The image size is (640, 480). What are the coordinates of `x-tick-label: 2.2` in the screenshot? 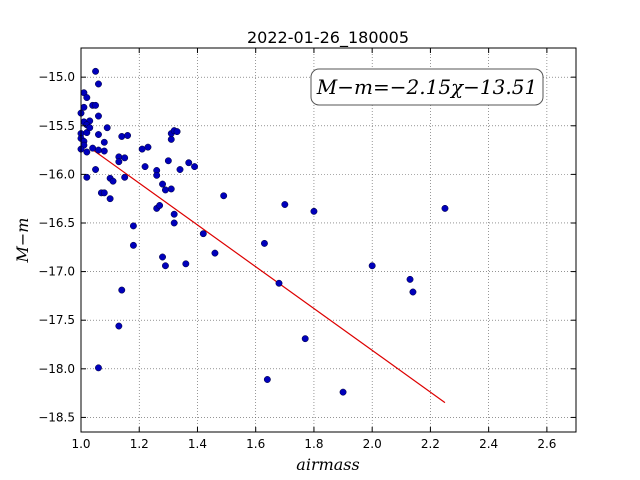 It's located at (430, 444).